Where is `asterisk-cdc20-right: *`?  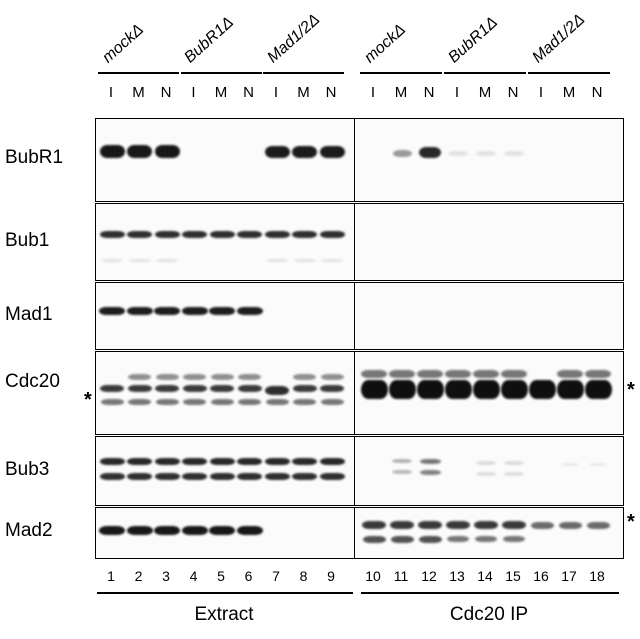
asterisk-cdc20-right: * is located at coordinates (631, 390).